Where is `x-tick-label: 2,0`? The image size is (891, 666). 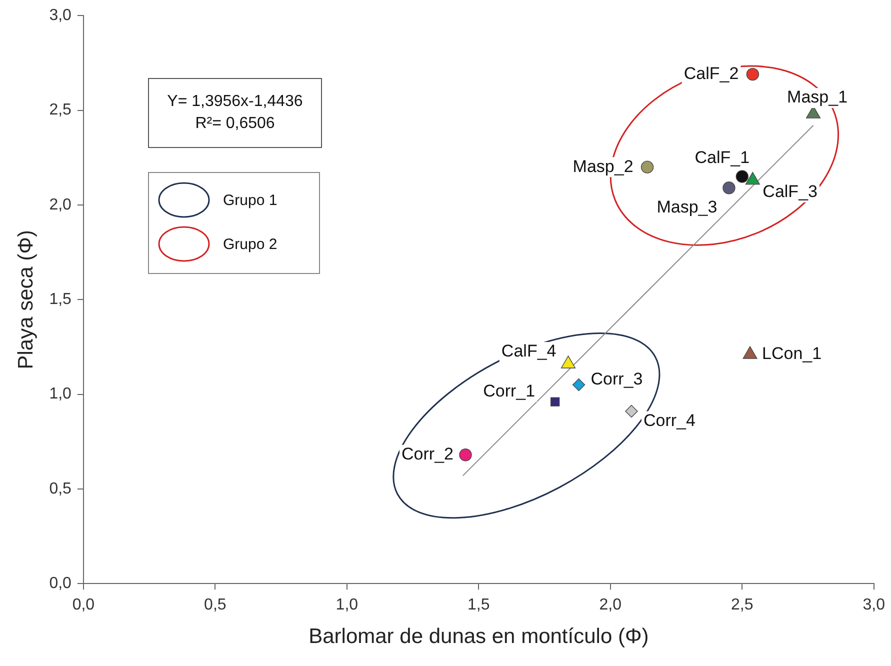 x-tick-label: 2,0 is located at coordinates (610, 605).